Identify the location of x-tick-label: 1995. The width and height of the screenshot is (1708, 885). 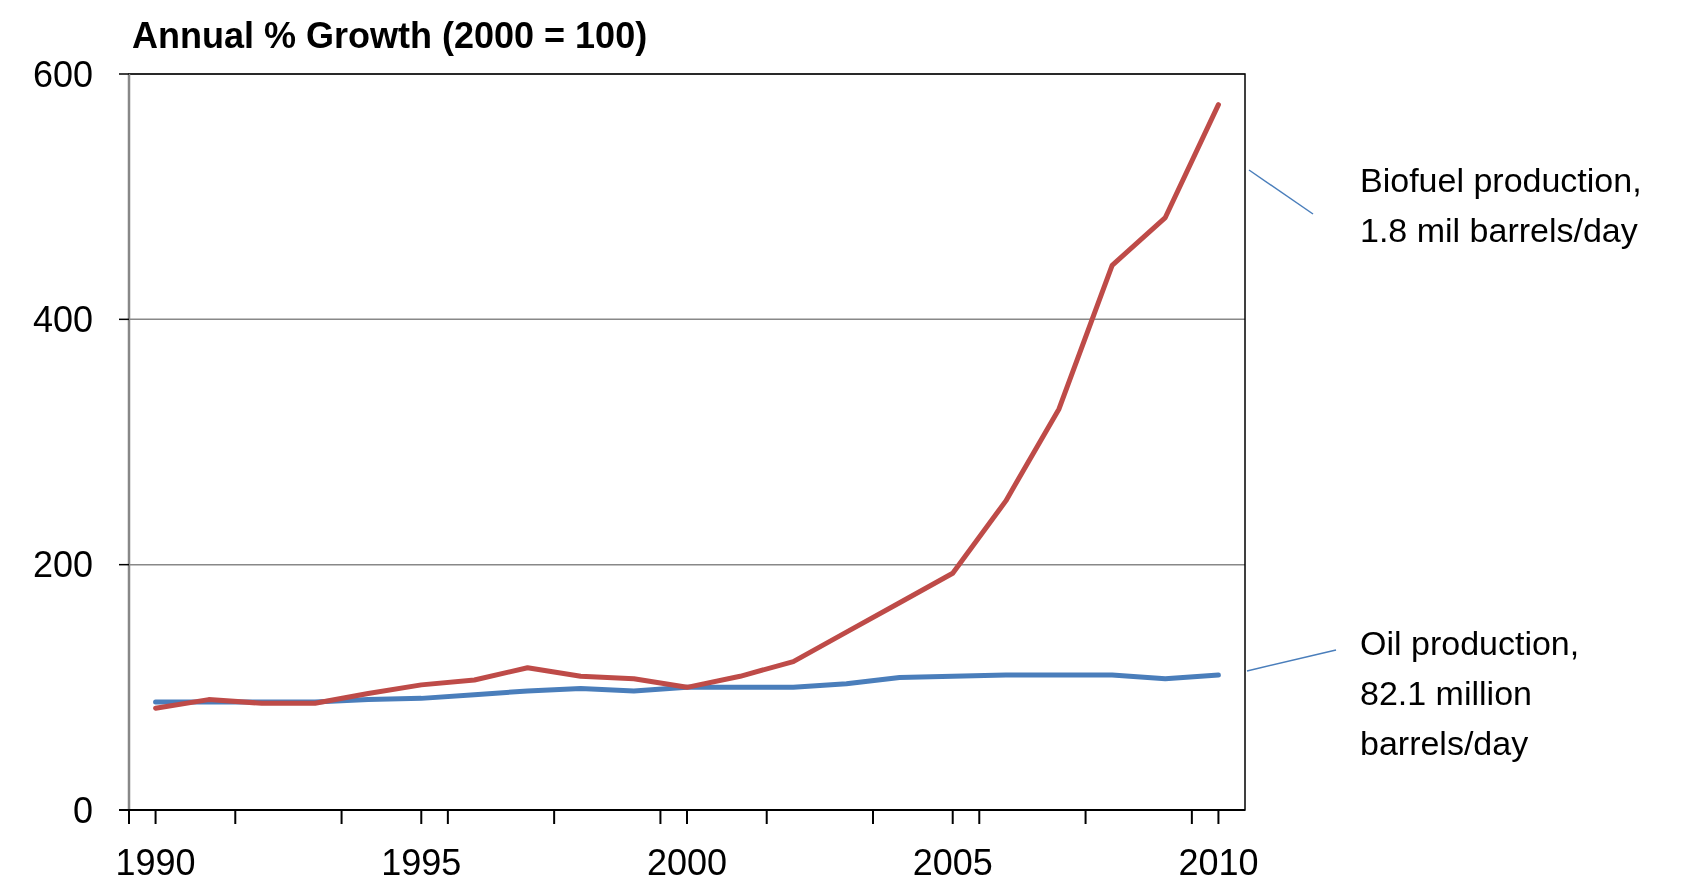
(421, 862).